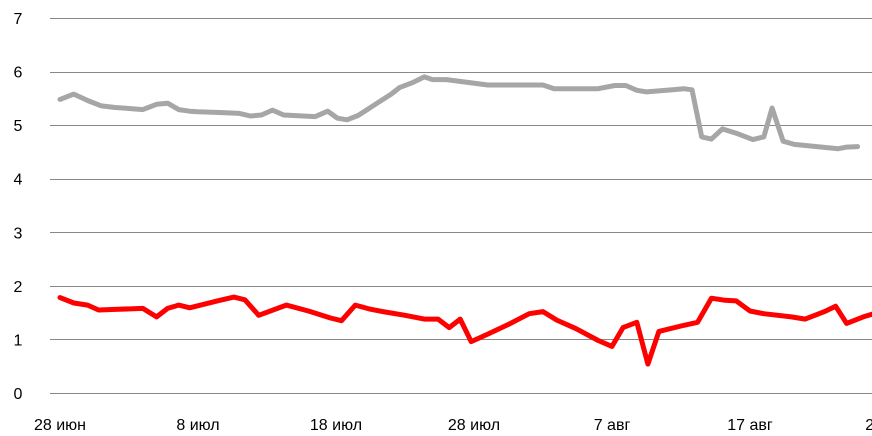 The image size is (872, 436). I want to click on y-tick-label: 0, so click(18, 394).